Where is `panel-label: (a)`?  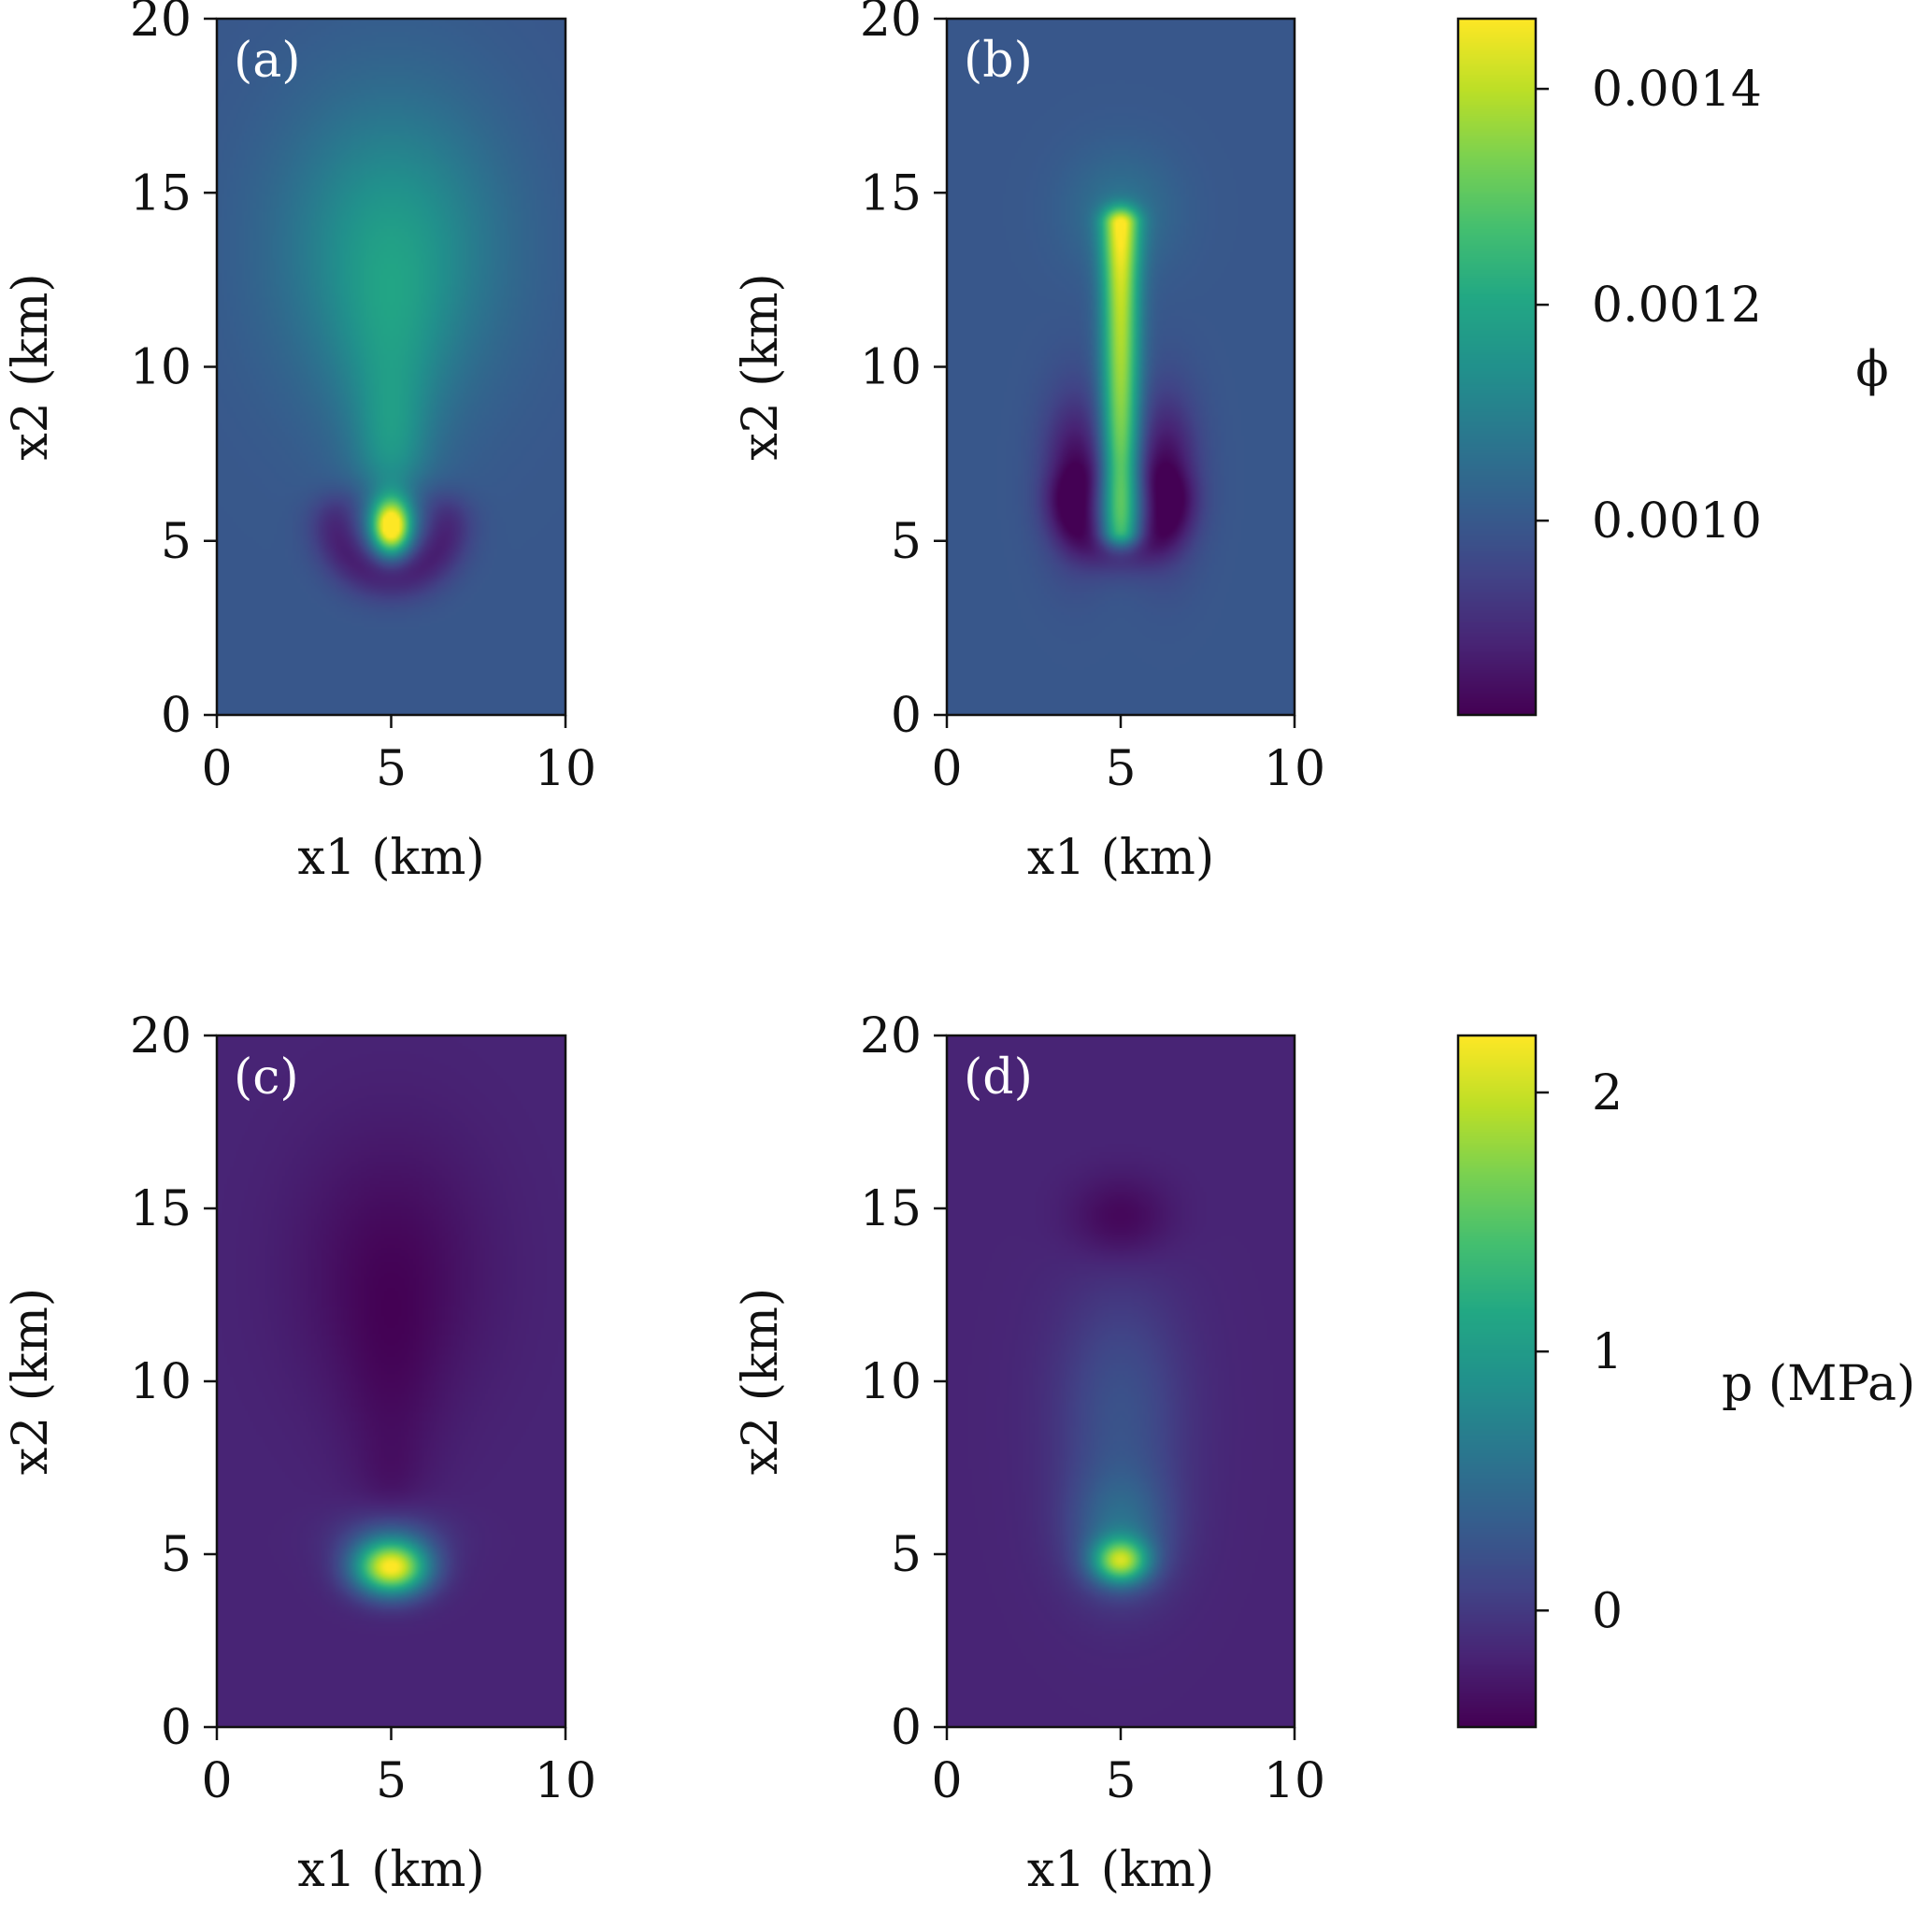 panel-label: (a) is located at coordinates (267, 61).